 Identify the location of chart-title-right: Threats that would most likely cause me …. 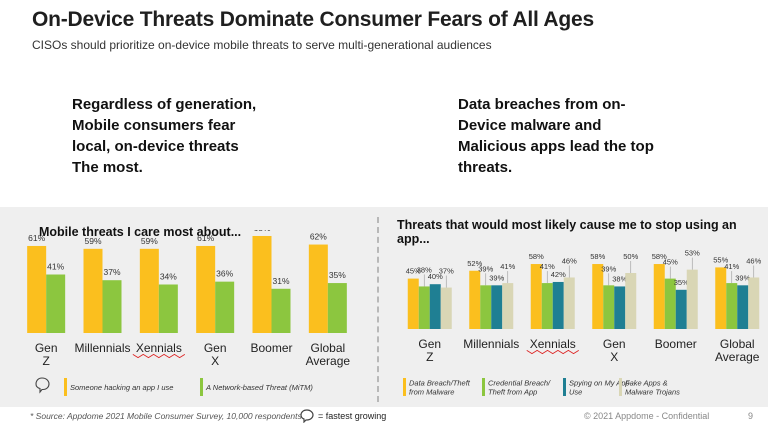
(567, 232).